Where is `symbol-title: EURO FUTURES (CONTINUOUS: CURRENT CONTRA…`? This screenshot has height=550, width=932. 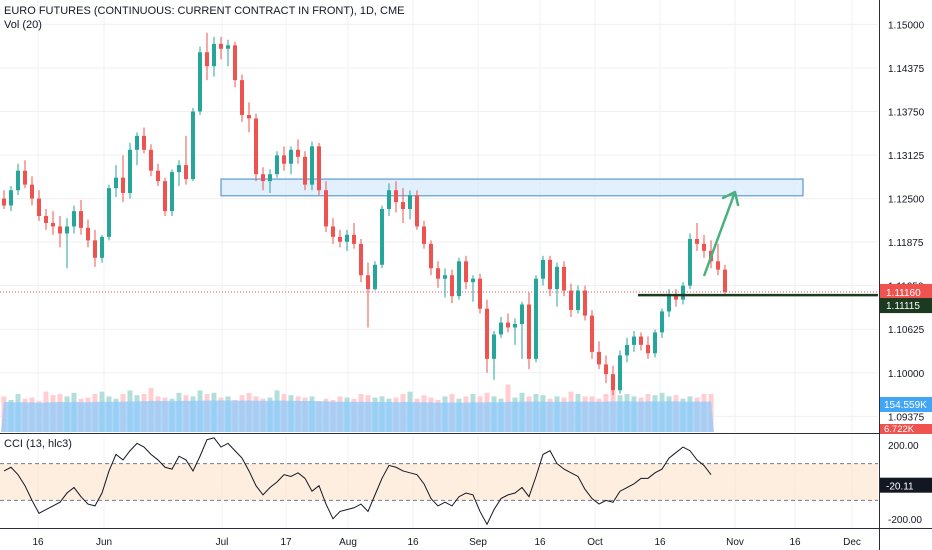
symbol-title: EURO FUTURES (CONTINUOUS: CURRENT CONTRA… is located at coordinates (204, 11).